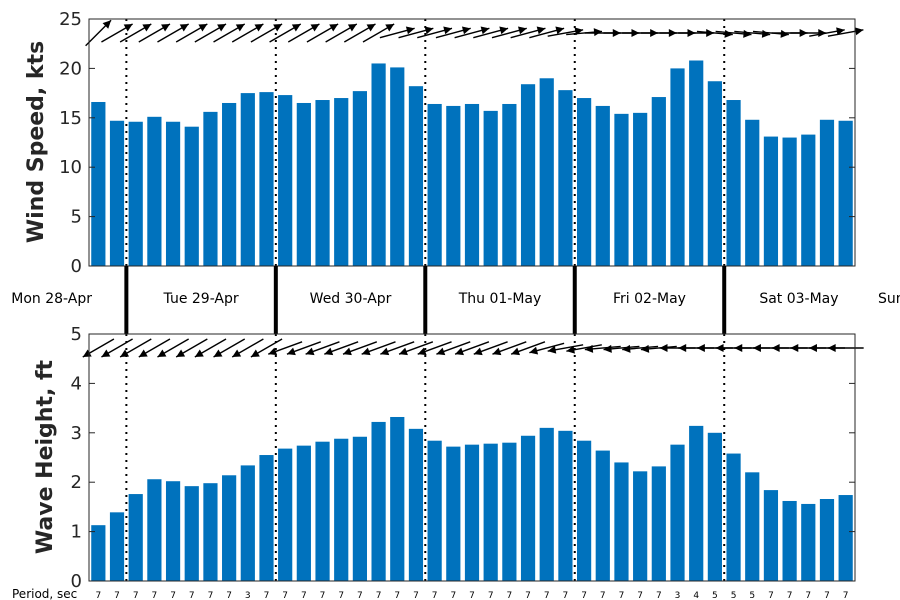 The image size is (900, 600). What do you see at coordinates (696, 595) in the screenshot?
I see `period-value: 4` at bounding box center [696, 595].